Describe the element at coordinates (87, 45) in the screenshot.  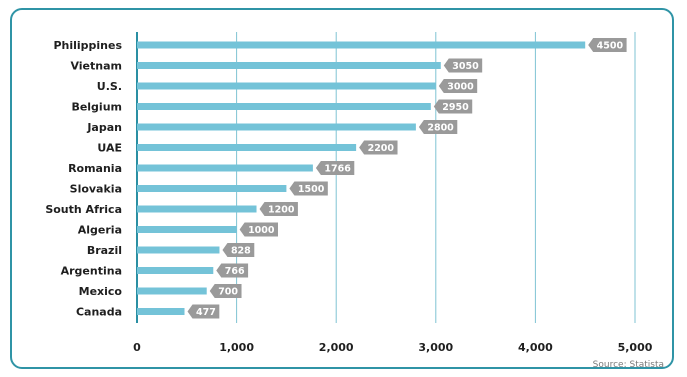
I see `category-label: Philippines` at that location.